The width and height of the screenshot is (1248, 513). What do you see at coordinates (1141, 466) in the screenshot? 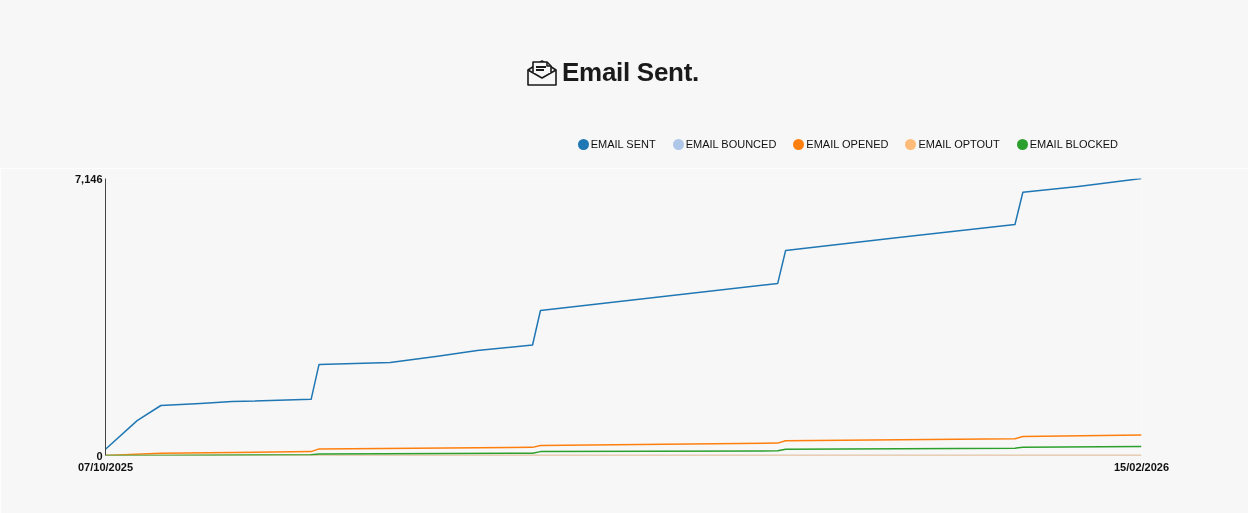
I see `x-tick-label: 15/02/2026` at bounding box center [1141, 466].